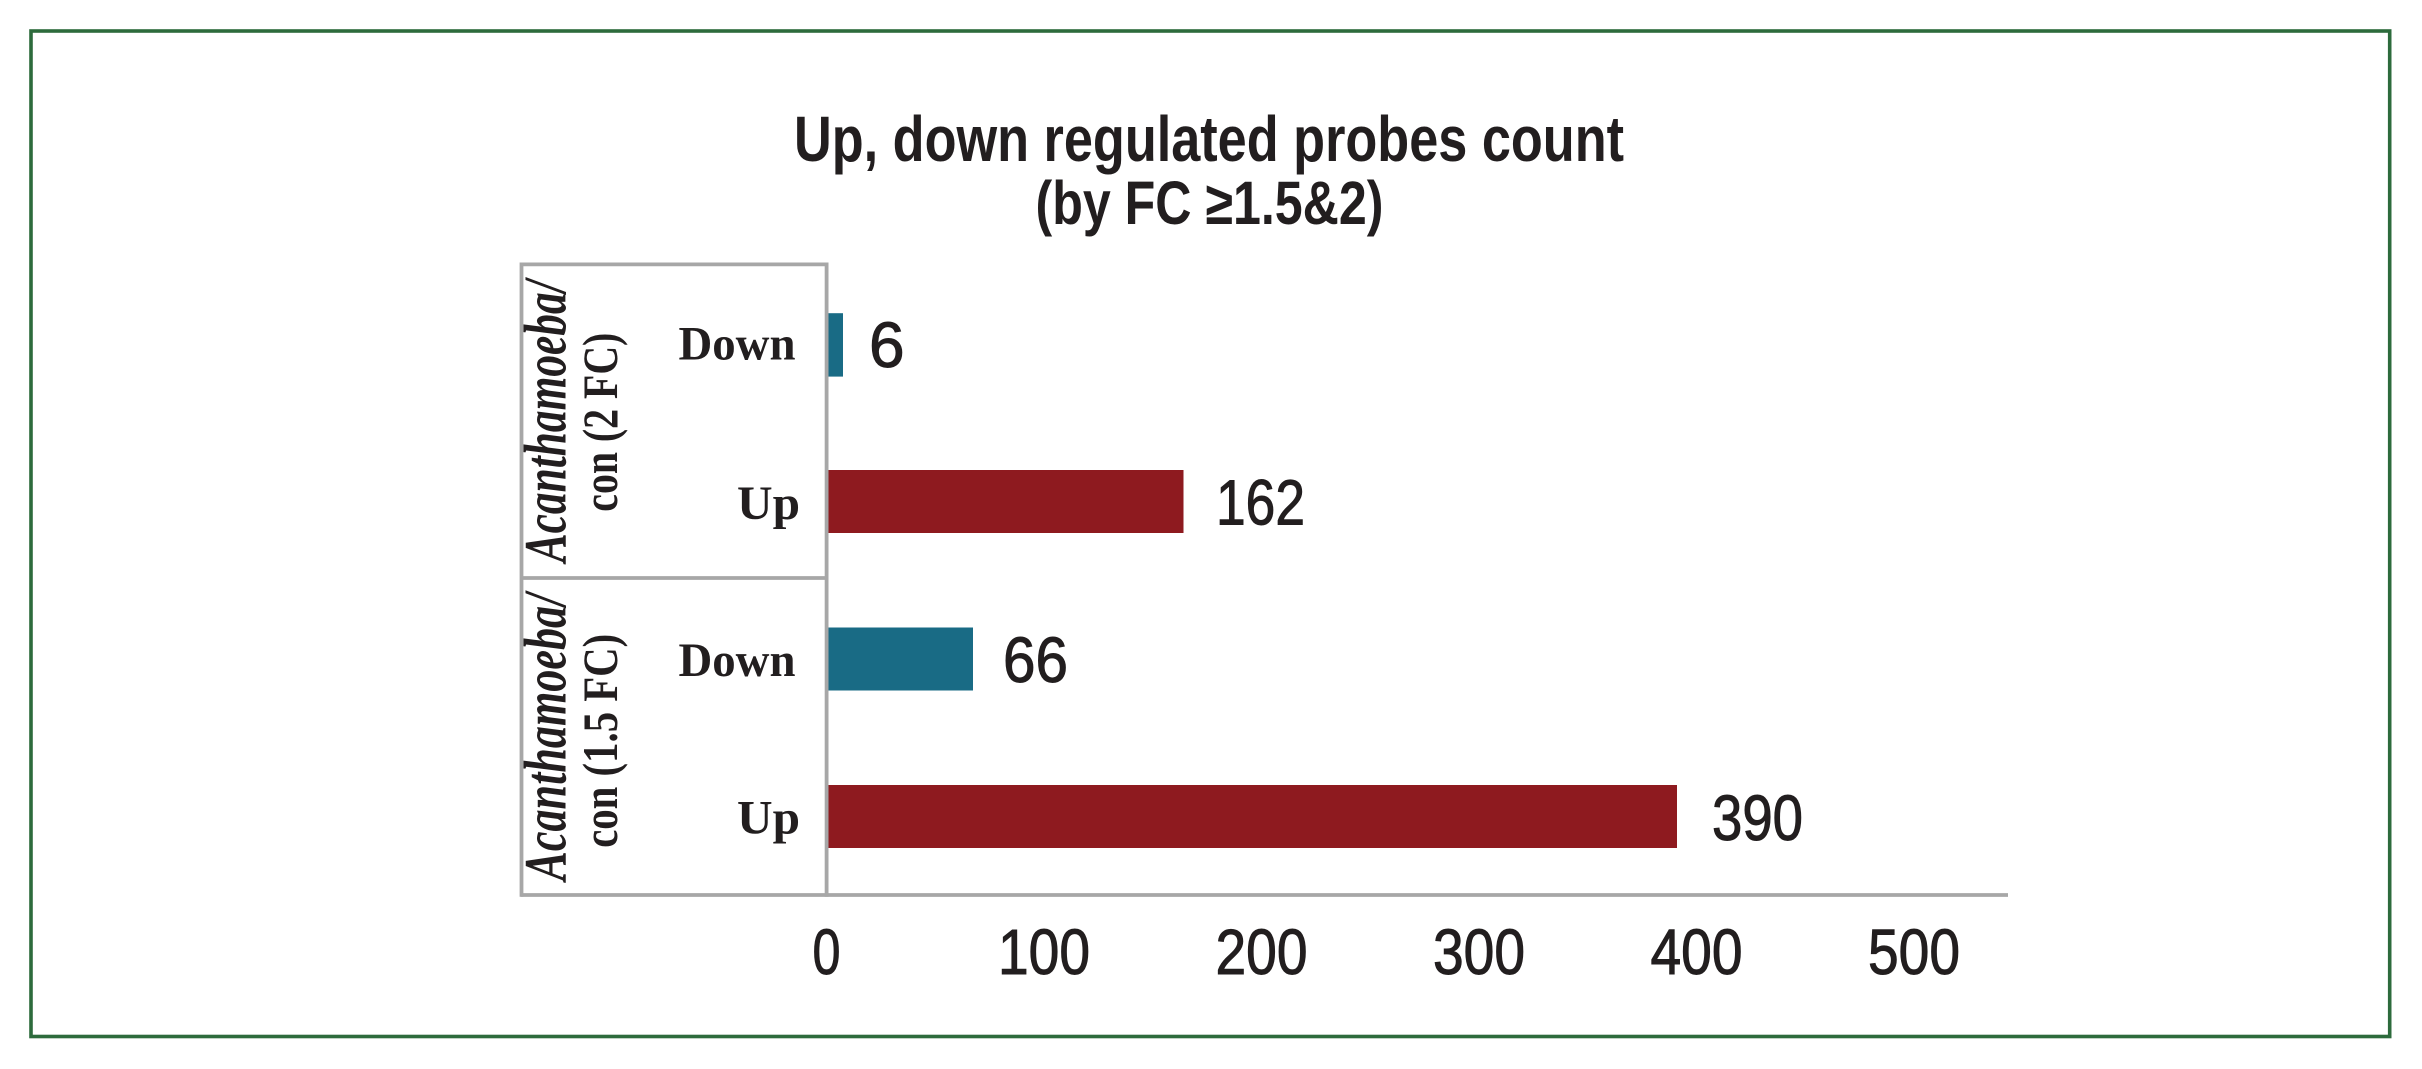 The height and width of the screenshot is (1069, 2422). What do you see at coordinates (1914, 952) in the screenshot?
I see `svg-text: 500` at bounding box center [1914, 952].